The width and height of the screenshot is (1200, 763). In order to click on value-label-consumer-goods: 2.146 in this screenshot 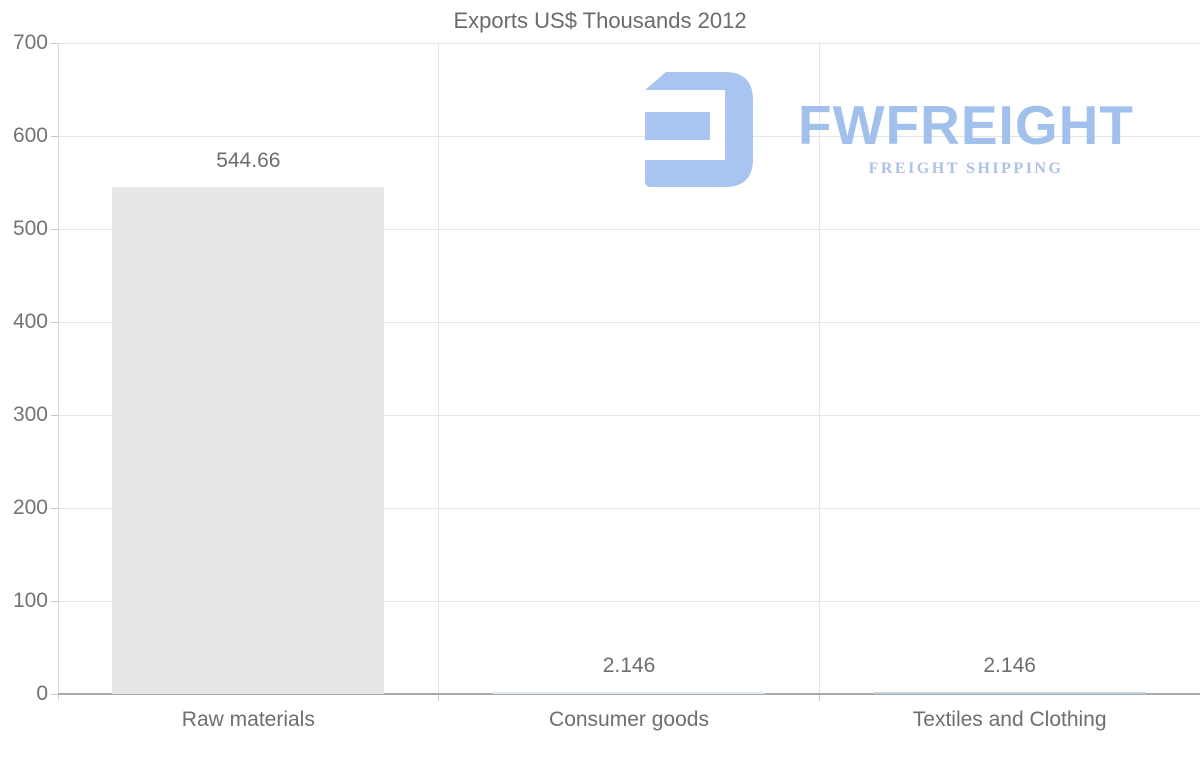, I will do `click(629, 665)`.